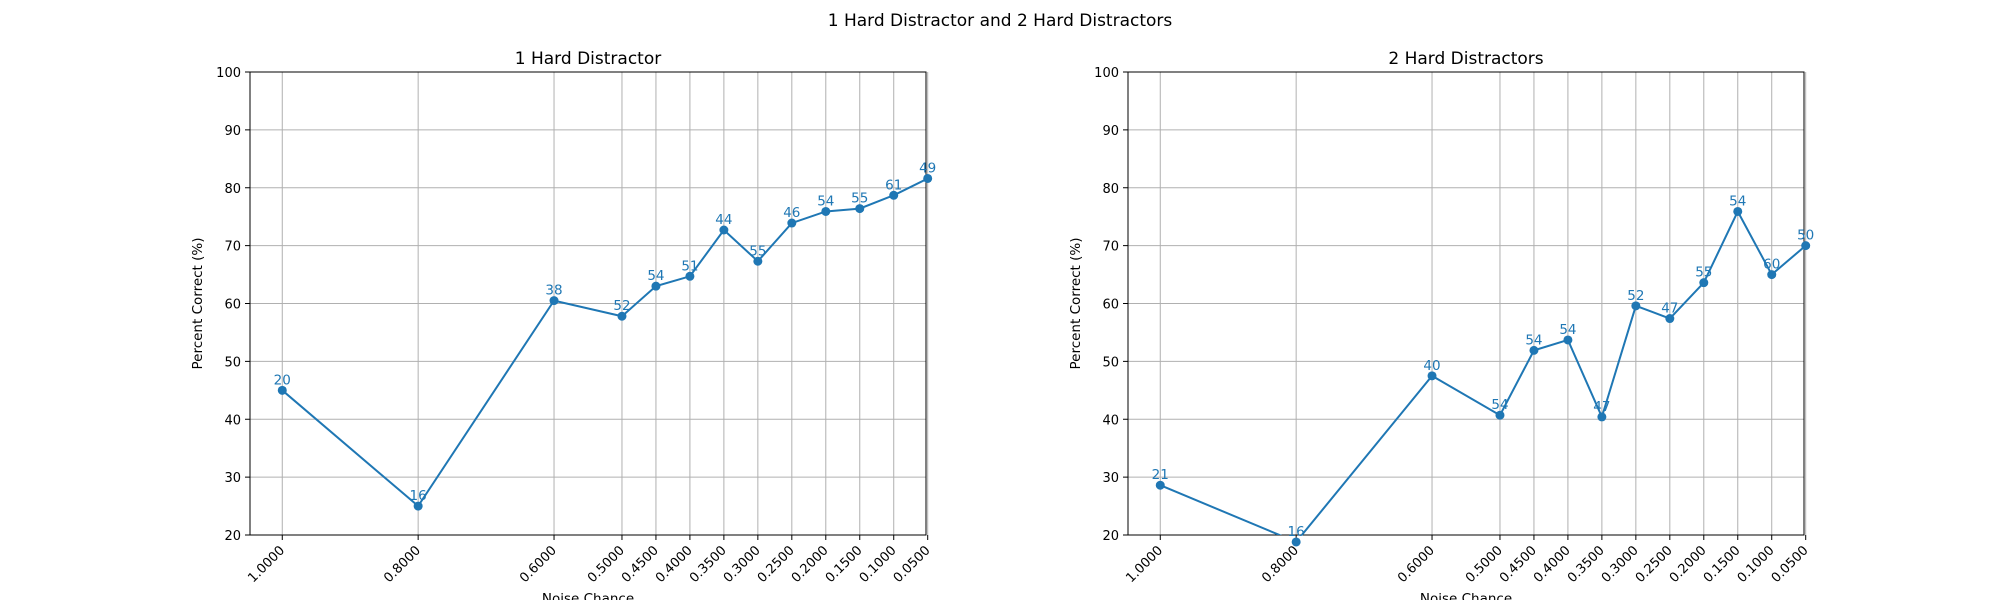 This screenshot has height=600, width=2000. I want to click on data-label: 52, so click(1635, 296).